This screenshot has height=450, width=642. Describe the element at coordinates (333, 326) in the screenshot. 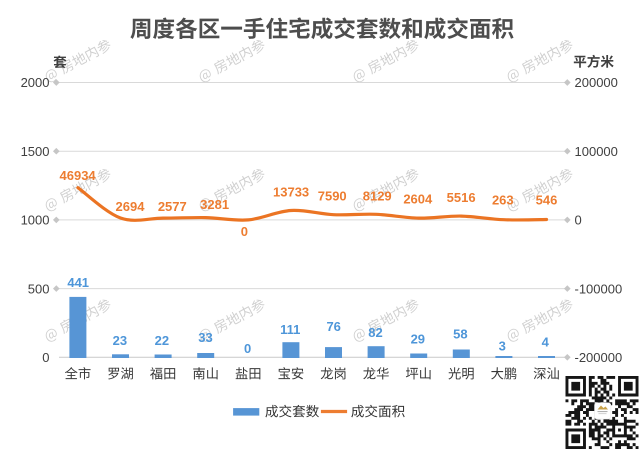

I see `svg-text: 76` at that location.